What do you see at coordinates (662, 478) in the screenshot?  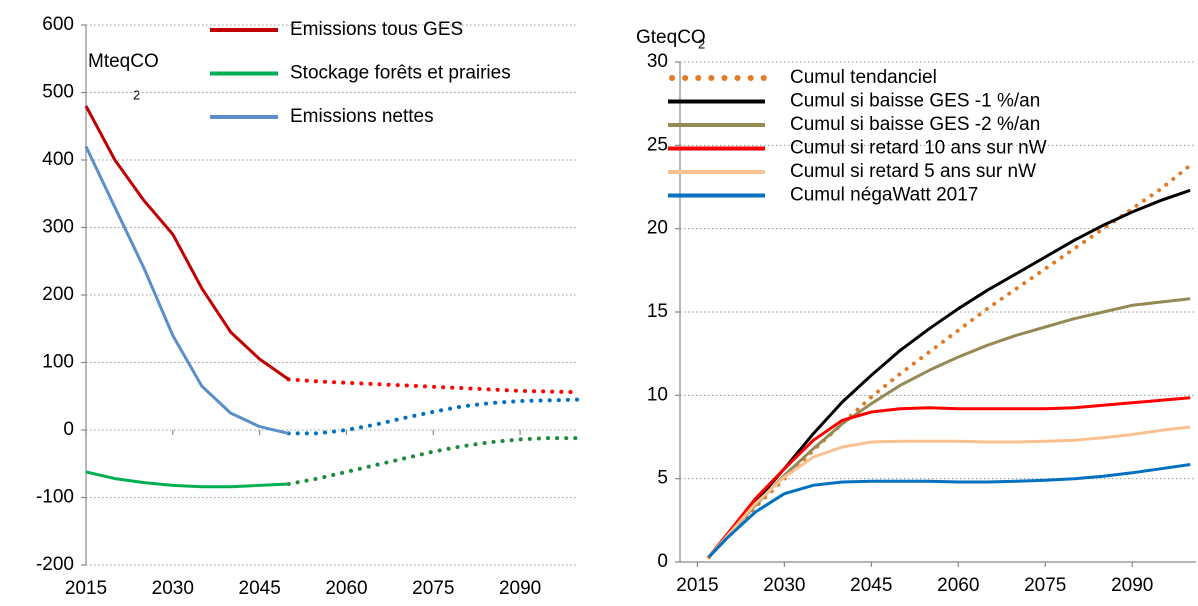 I see `y-tick-label: 5` at bounding box center [662, 478].